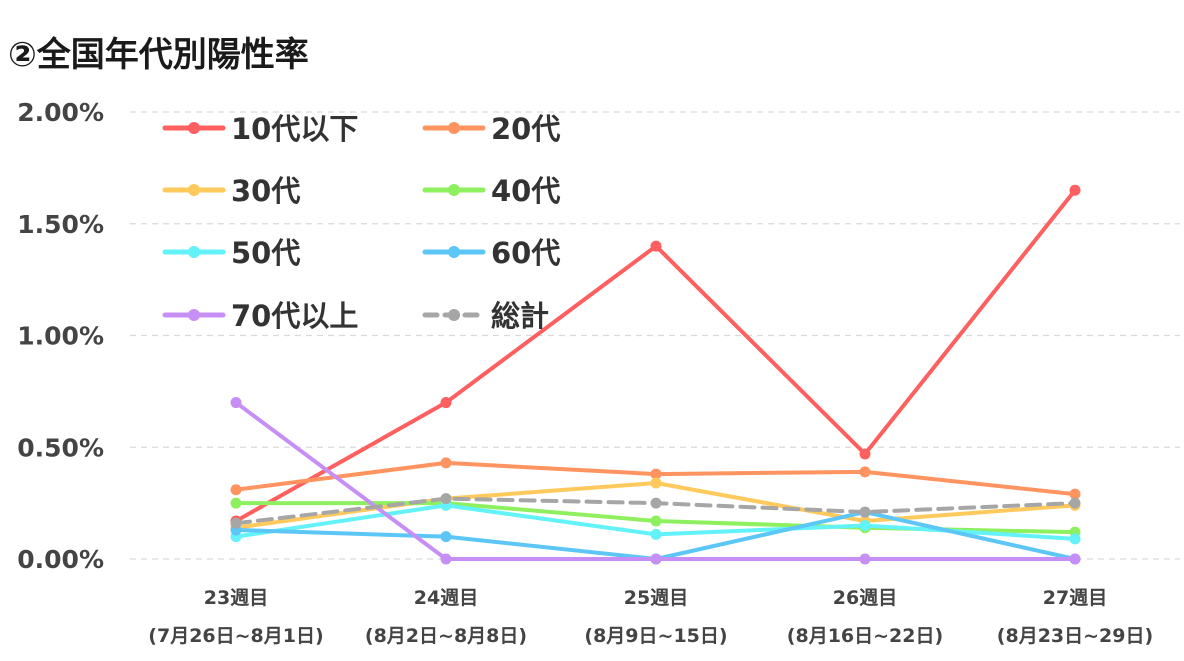 This screenshot has height=661, width=1184. Describe the element at coordinates (294, 316) in the screenshot. I see `legend-label: 70代以上` at that location.